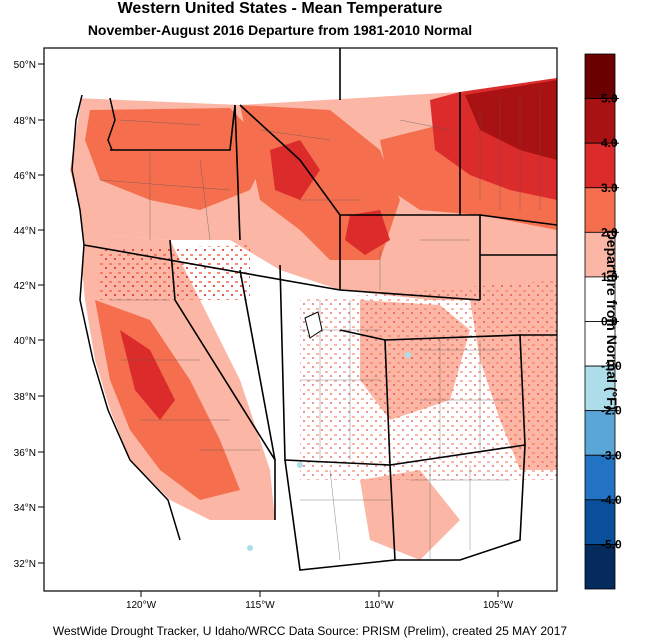  Describe the element at coordinates (25, 341) in the screenshot. I see `lat-label: 40°N` at that location.